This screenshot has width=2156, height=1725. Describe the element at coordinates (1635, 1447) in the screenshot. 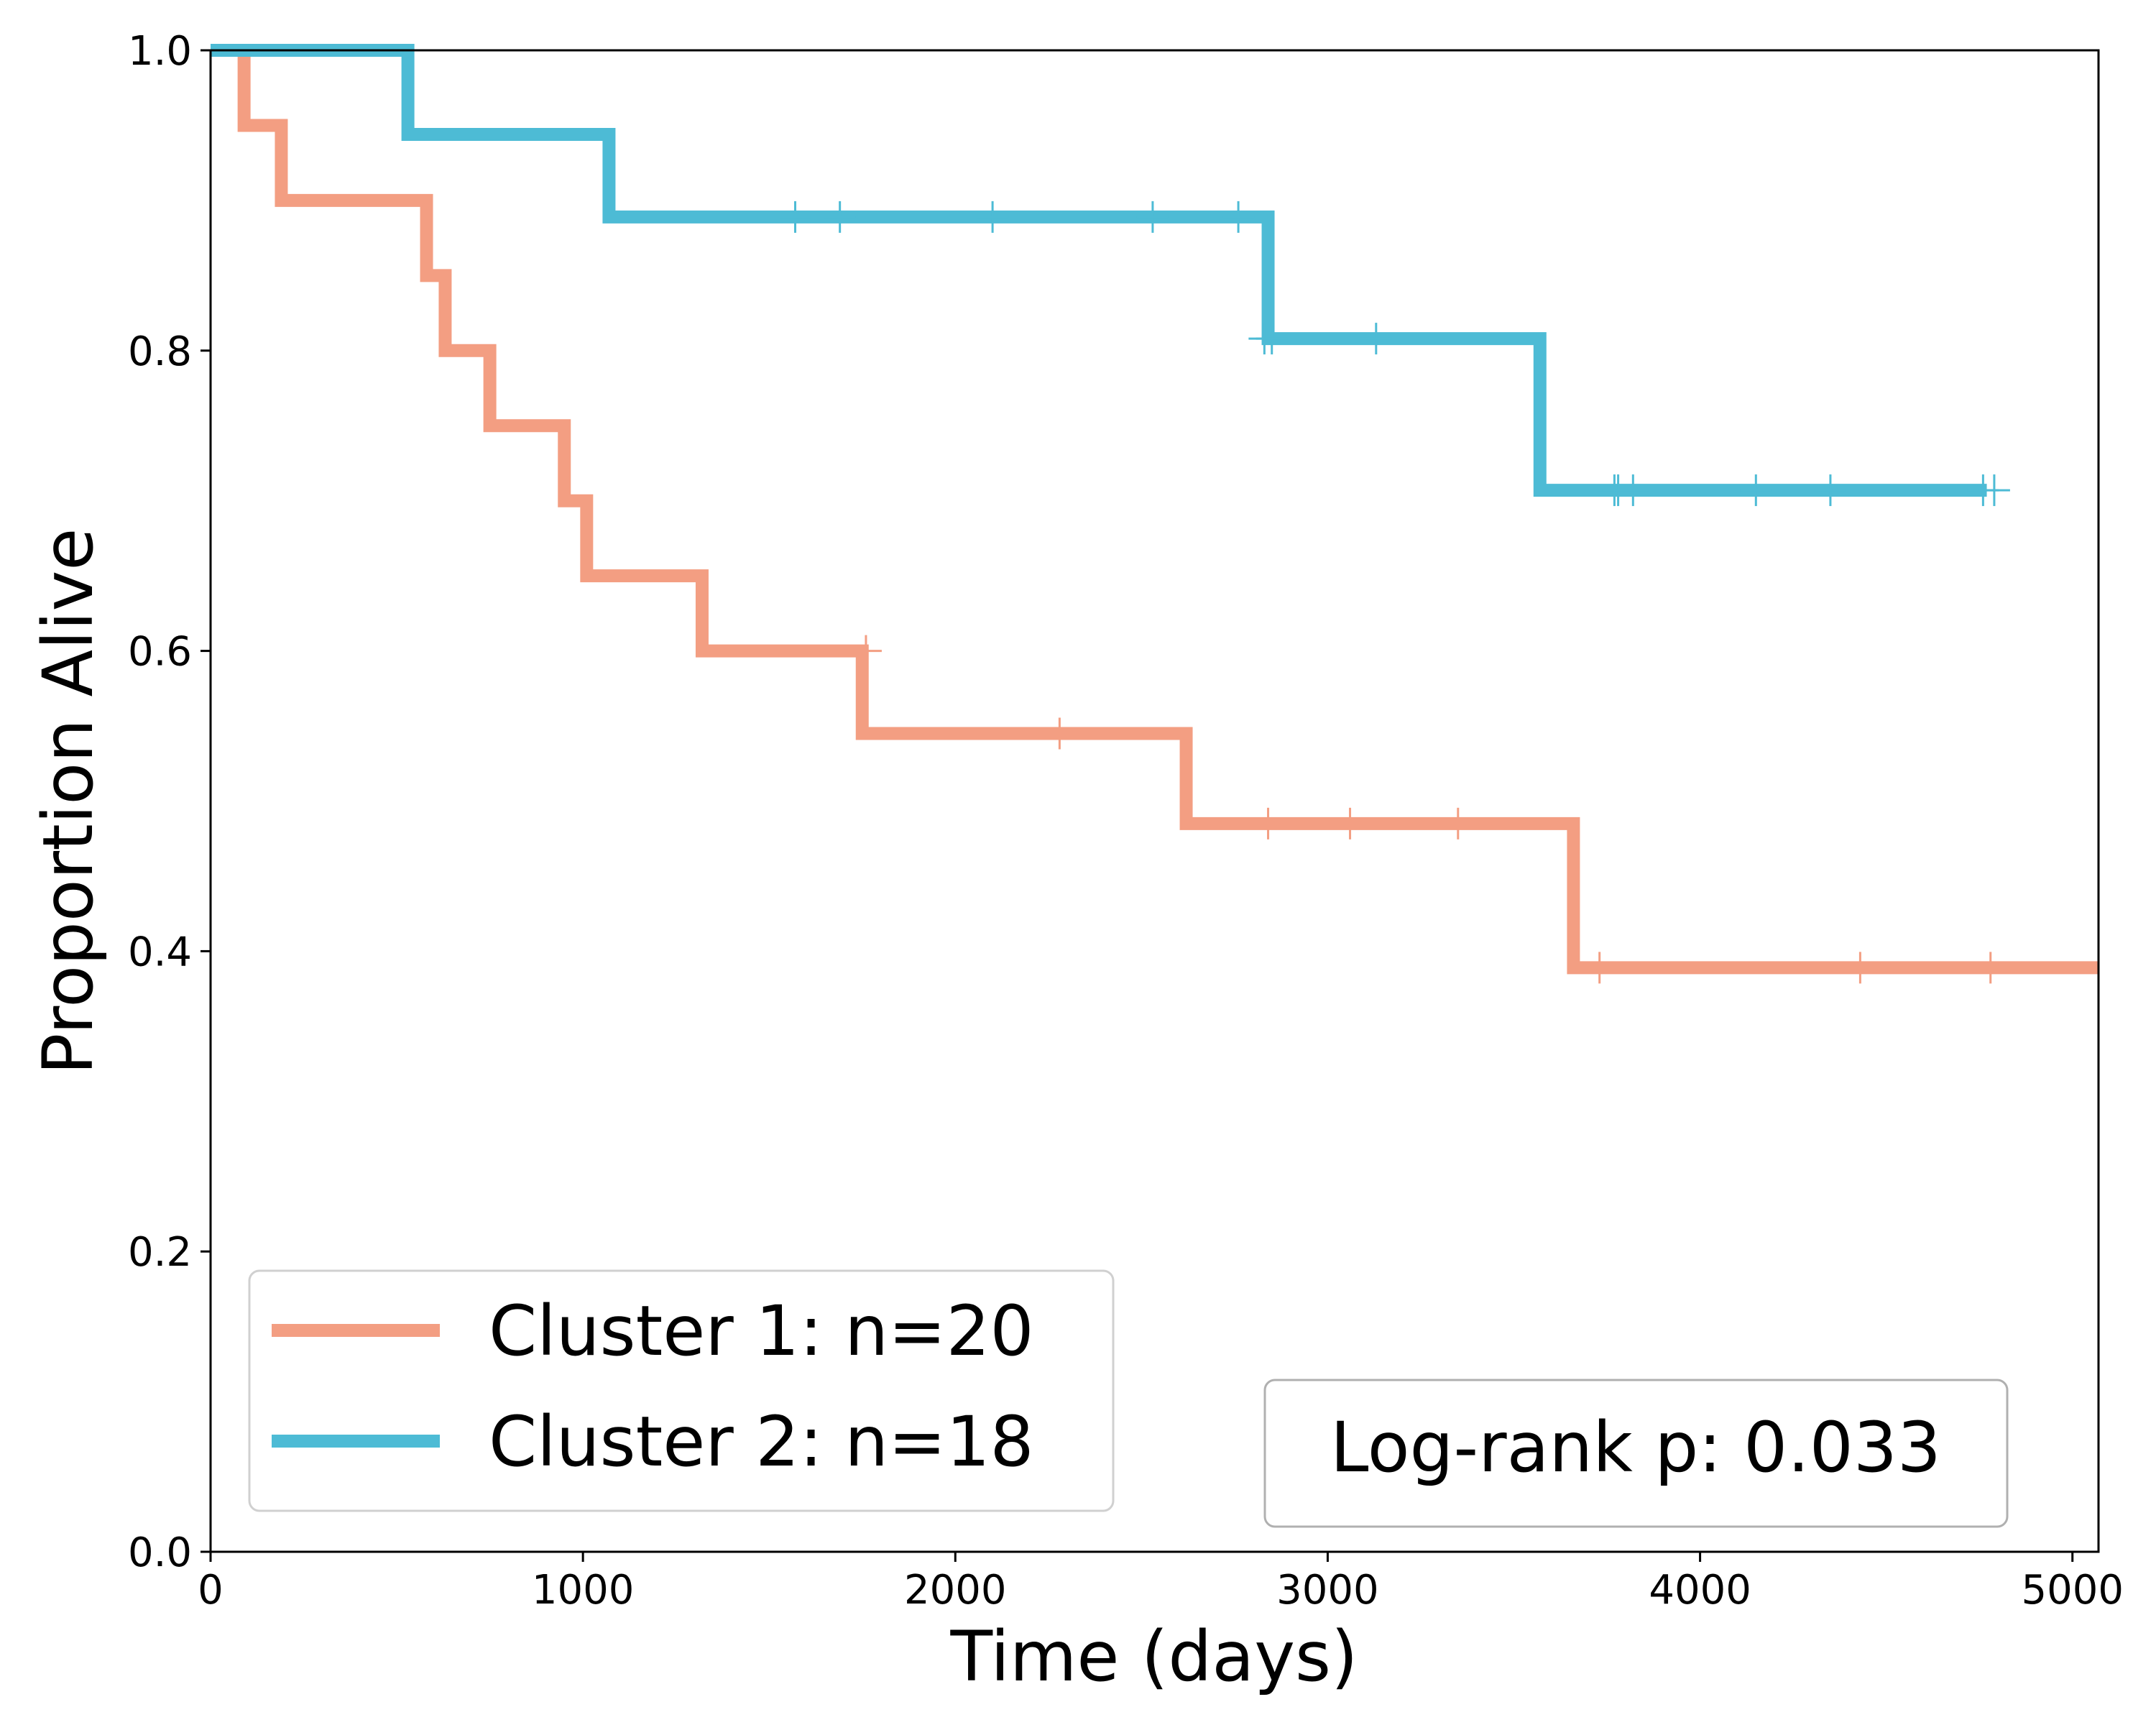

I see `pvalue-text: Log-rank p: 0.033` at that location.